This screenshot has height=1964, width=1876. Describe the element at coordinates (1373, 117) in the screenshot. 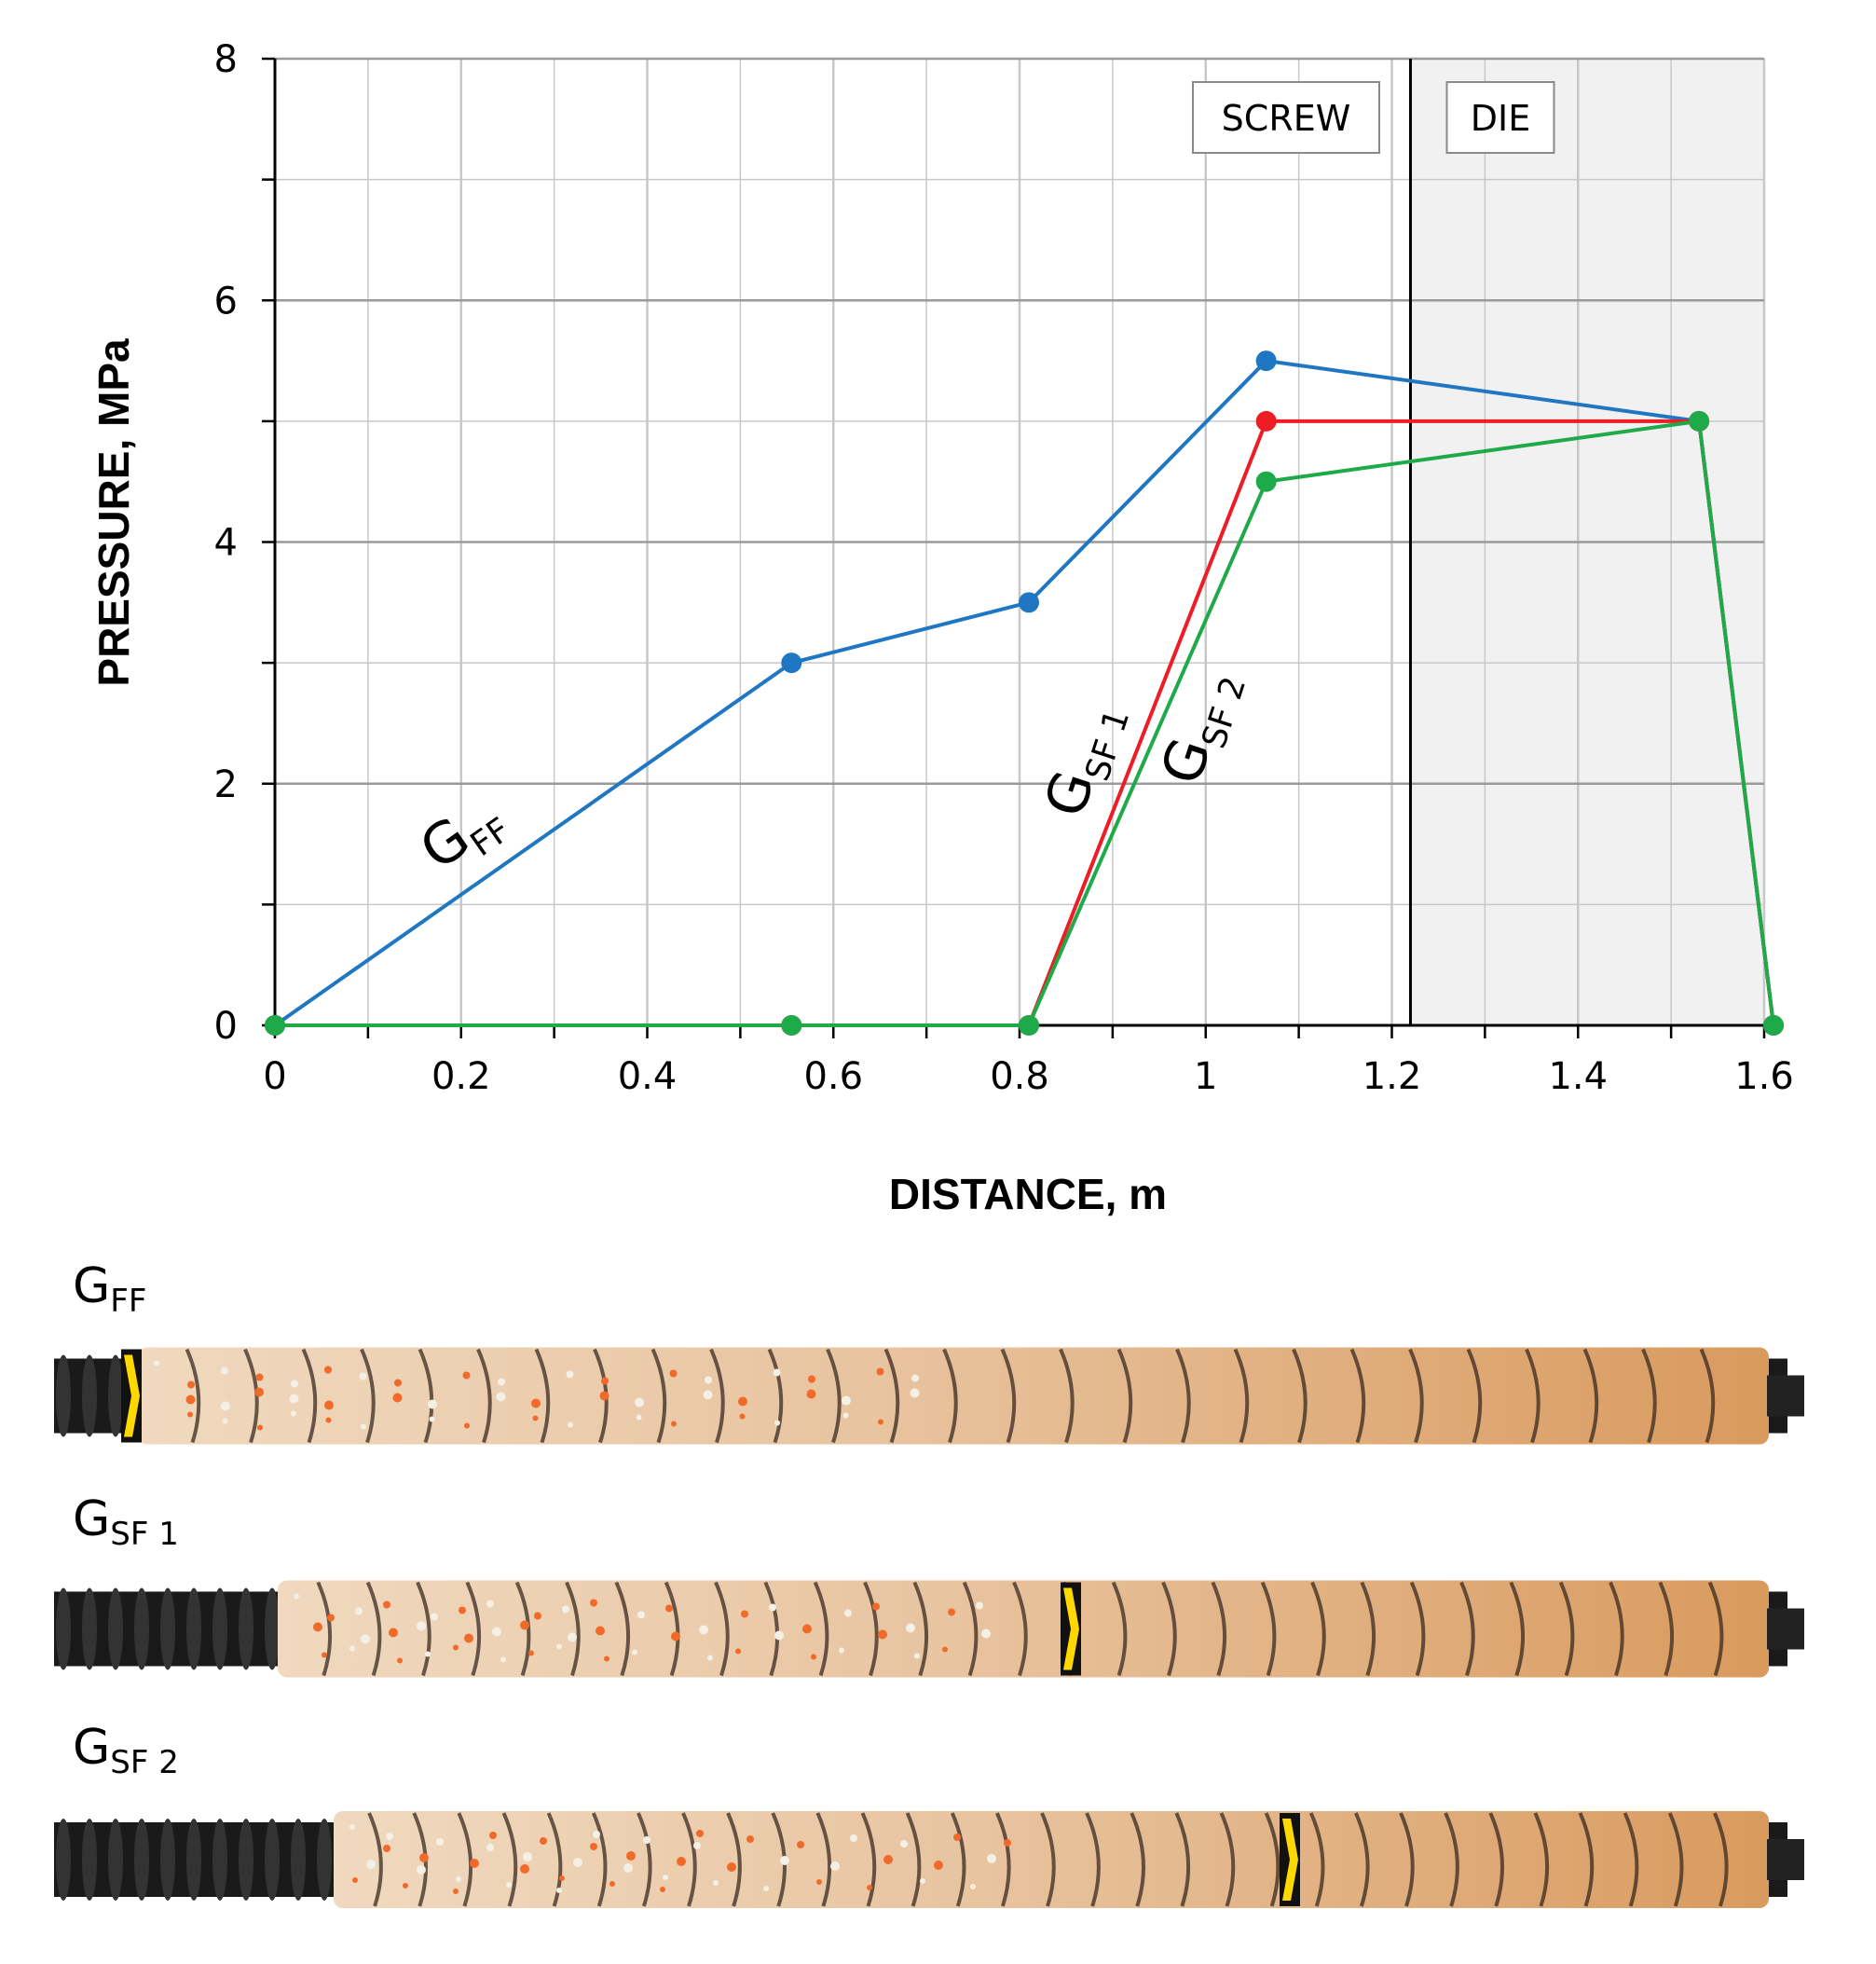

I see `zone-labels: SCREW DIE` at that location.